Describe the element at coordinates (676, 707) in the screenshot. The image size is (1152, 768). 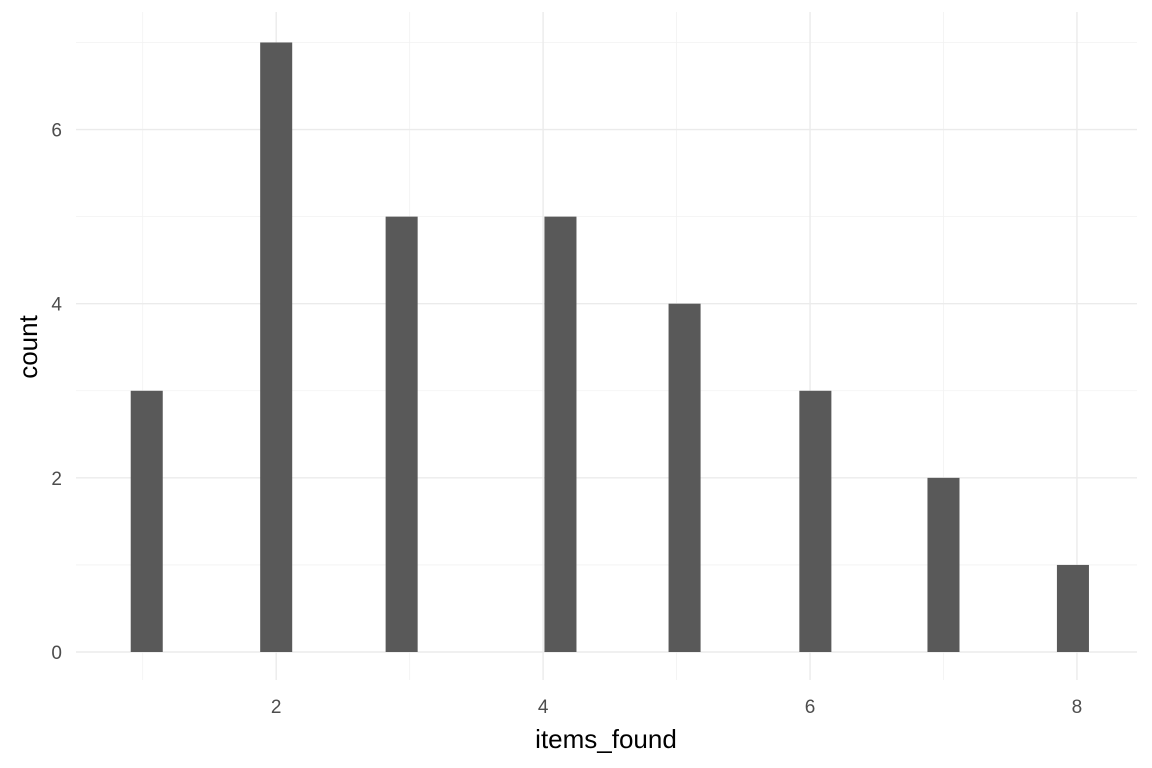
I see `x-axis-ticks: 2 4 6 8` at that location.